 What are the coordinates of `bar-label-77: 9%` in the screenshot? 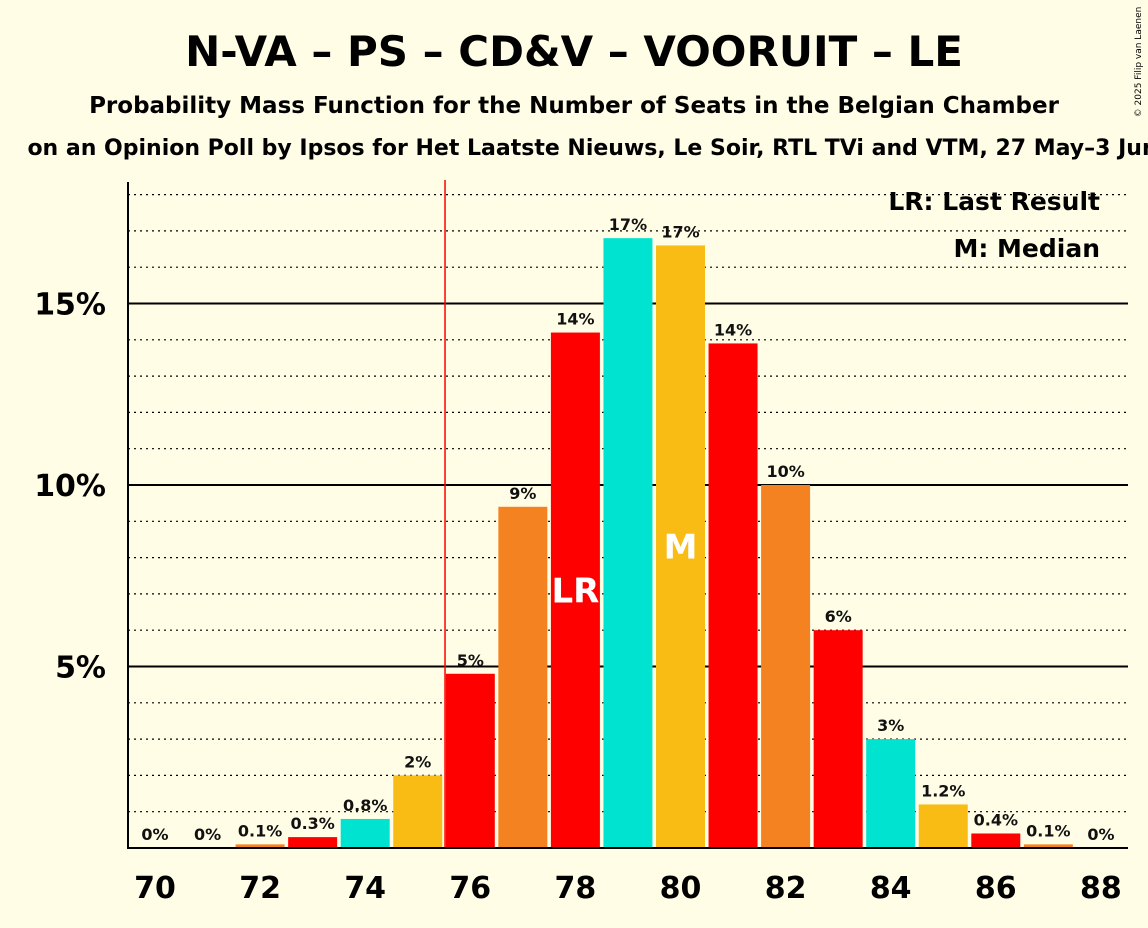 It's located at (522, 493).